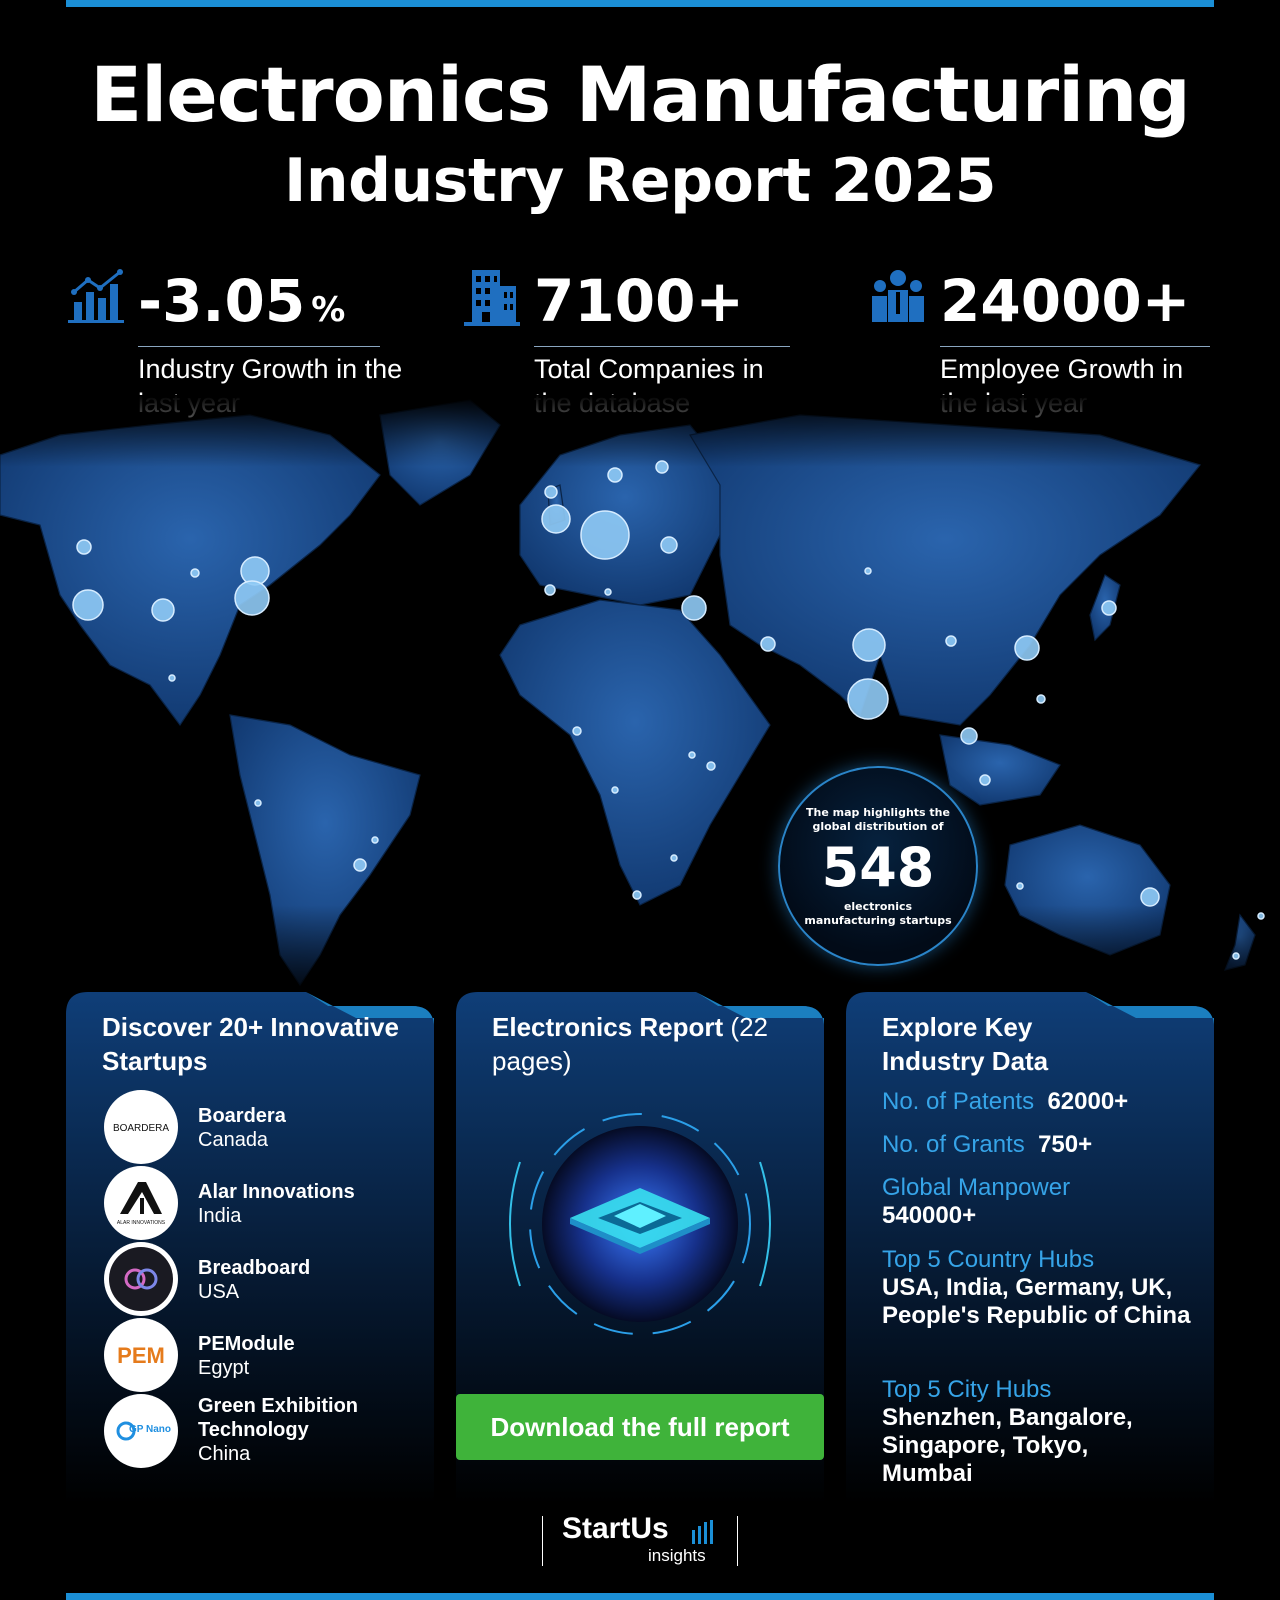 The image size is (1280, 1600). Describe the element at coordinates (492, 298) in the screenshot. I see `building-icon` at that location.